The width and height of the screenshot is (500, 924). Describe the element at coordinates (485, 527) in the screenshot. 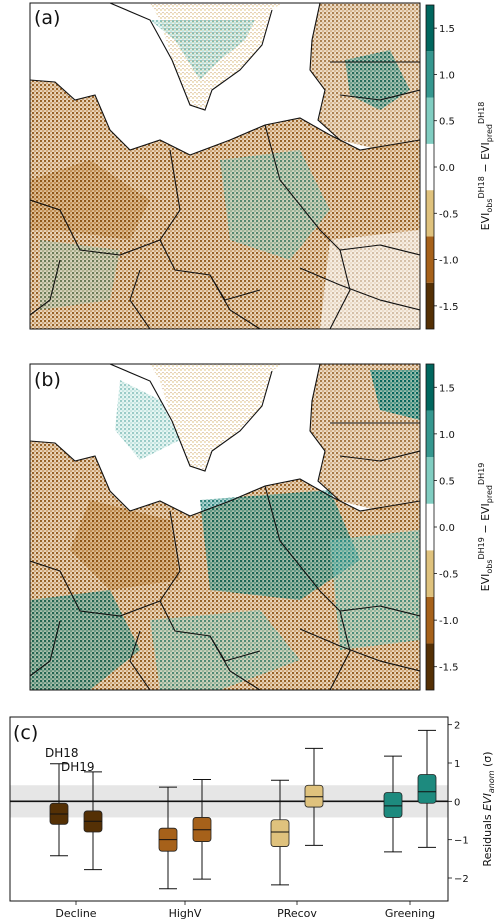

I see `colorbar-b-label: EVIobsDH19 − EVIpredDH19` at that location.